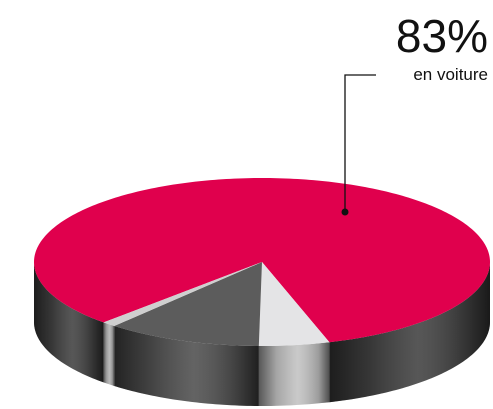 This screenshot has width=493, height=409. Describe the element at coordinates (442, 36) in the screenshot. I see `value-label: 83%` at that location.